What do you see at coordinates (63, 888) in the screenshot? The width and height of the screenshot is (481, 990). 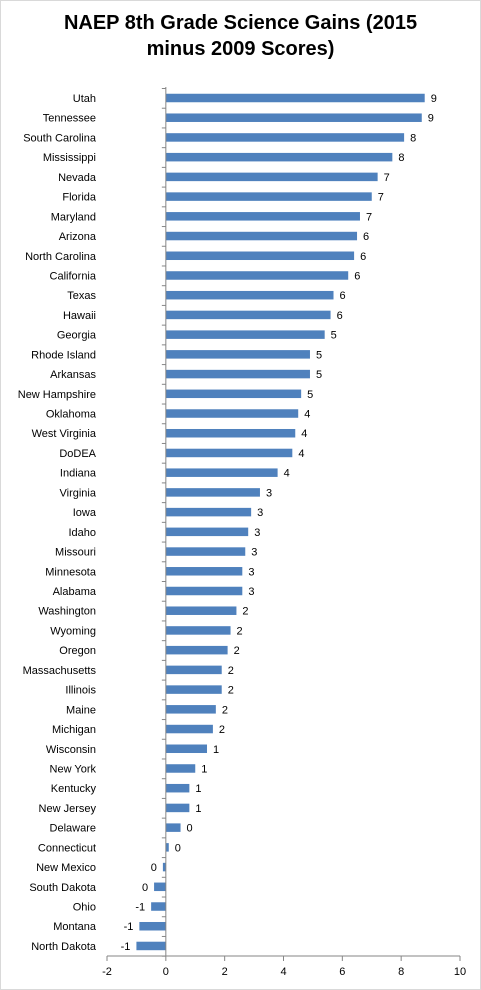 I see `category-label: South Dakota` at bounding box center [63, 888].